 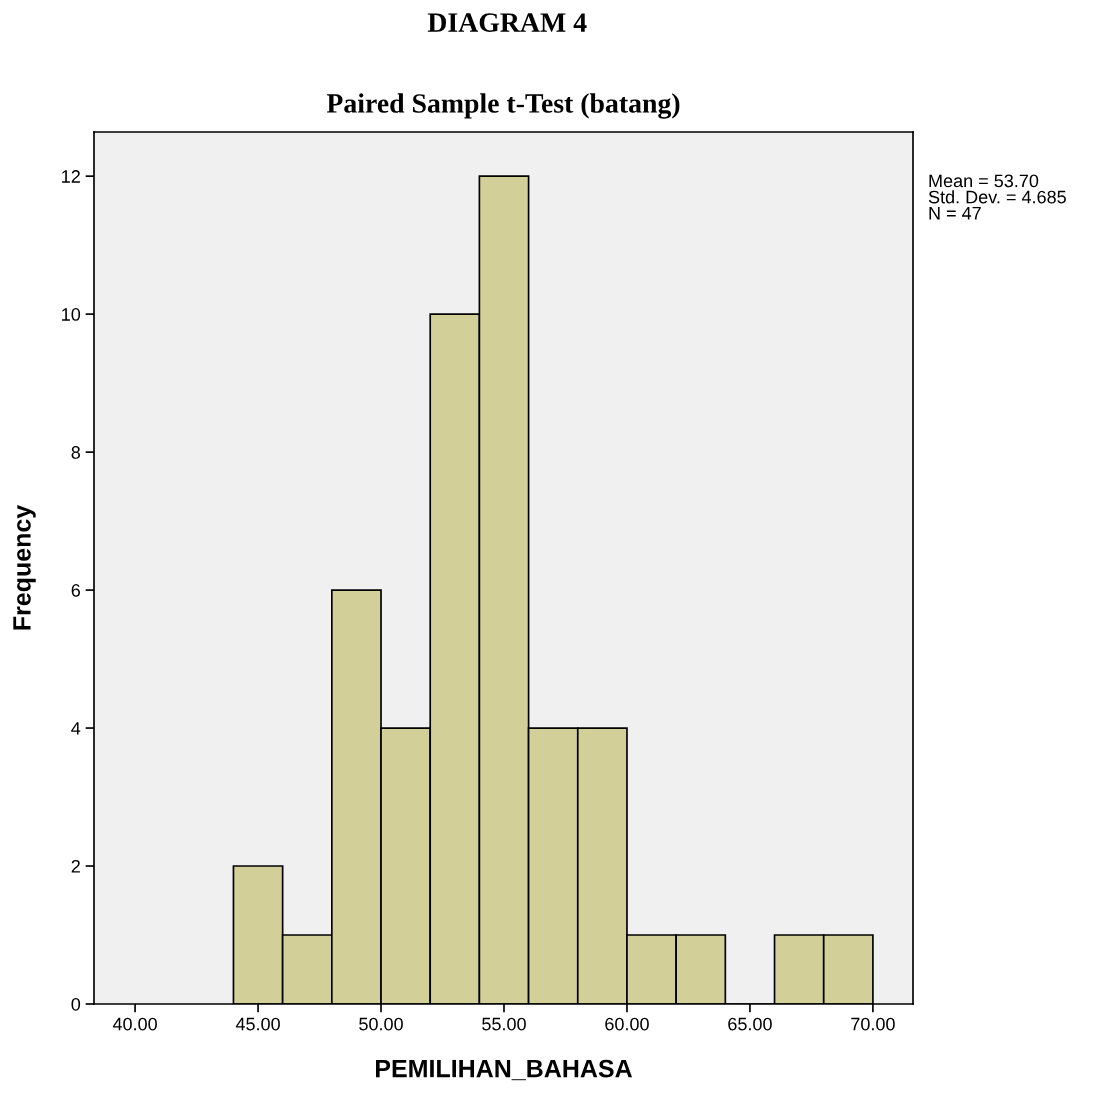 What do you see at coordinates (504, 1024) in the screenshot?
I see `x-tick-label: 55.00` at bounding box center [504, 1024].